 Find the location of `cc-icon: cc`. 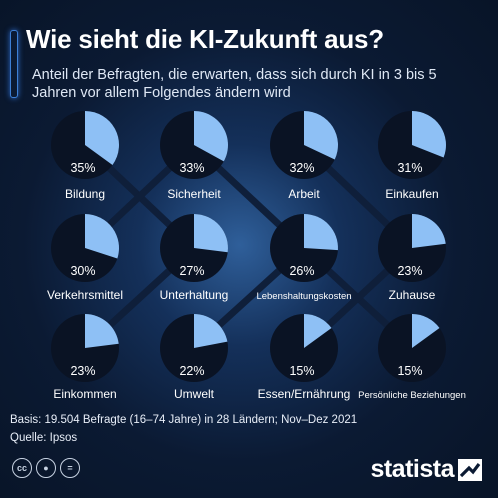

cc-icon: cc is located at coordinates (22, 468).